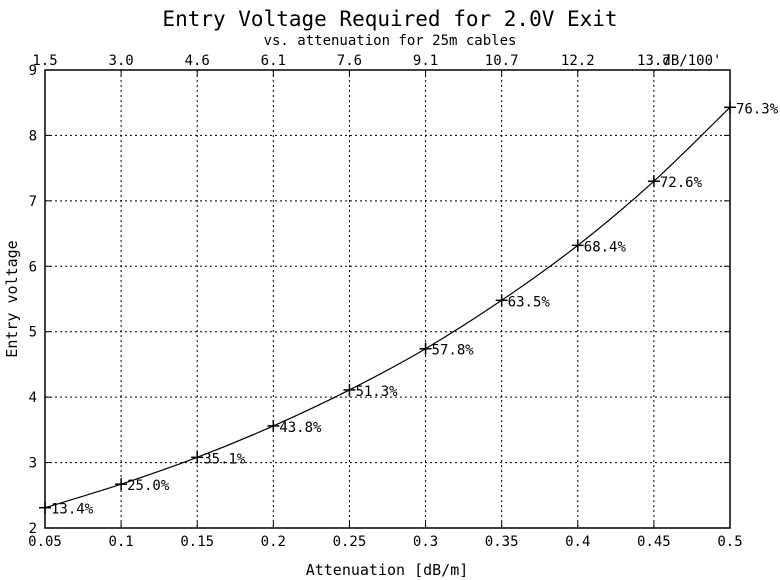  Describe the element at coordinates (120, 542) in the screenshot. I see `x-tick-label: 0.1` at that location.